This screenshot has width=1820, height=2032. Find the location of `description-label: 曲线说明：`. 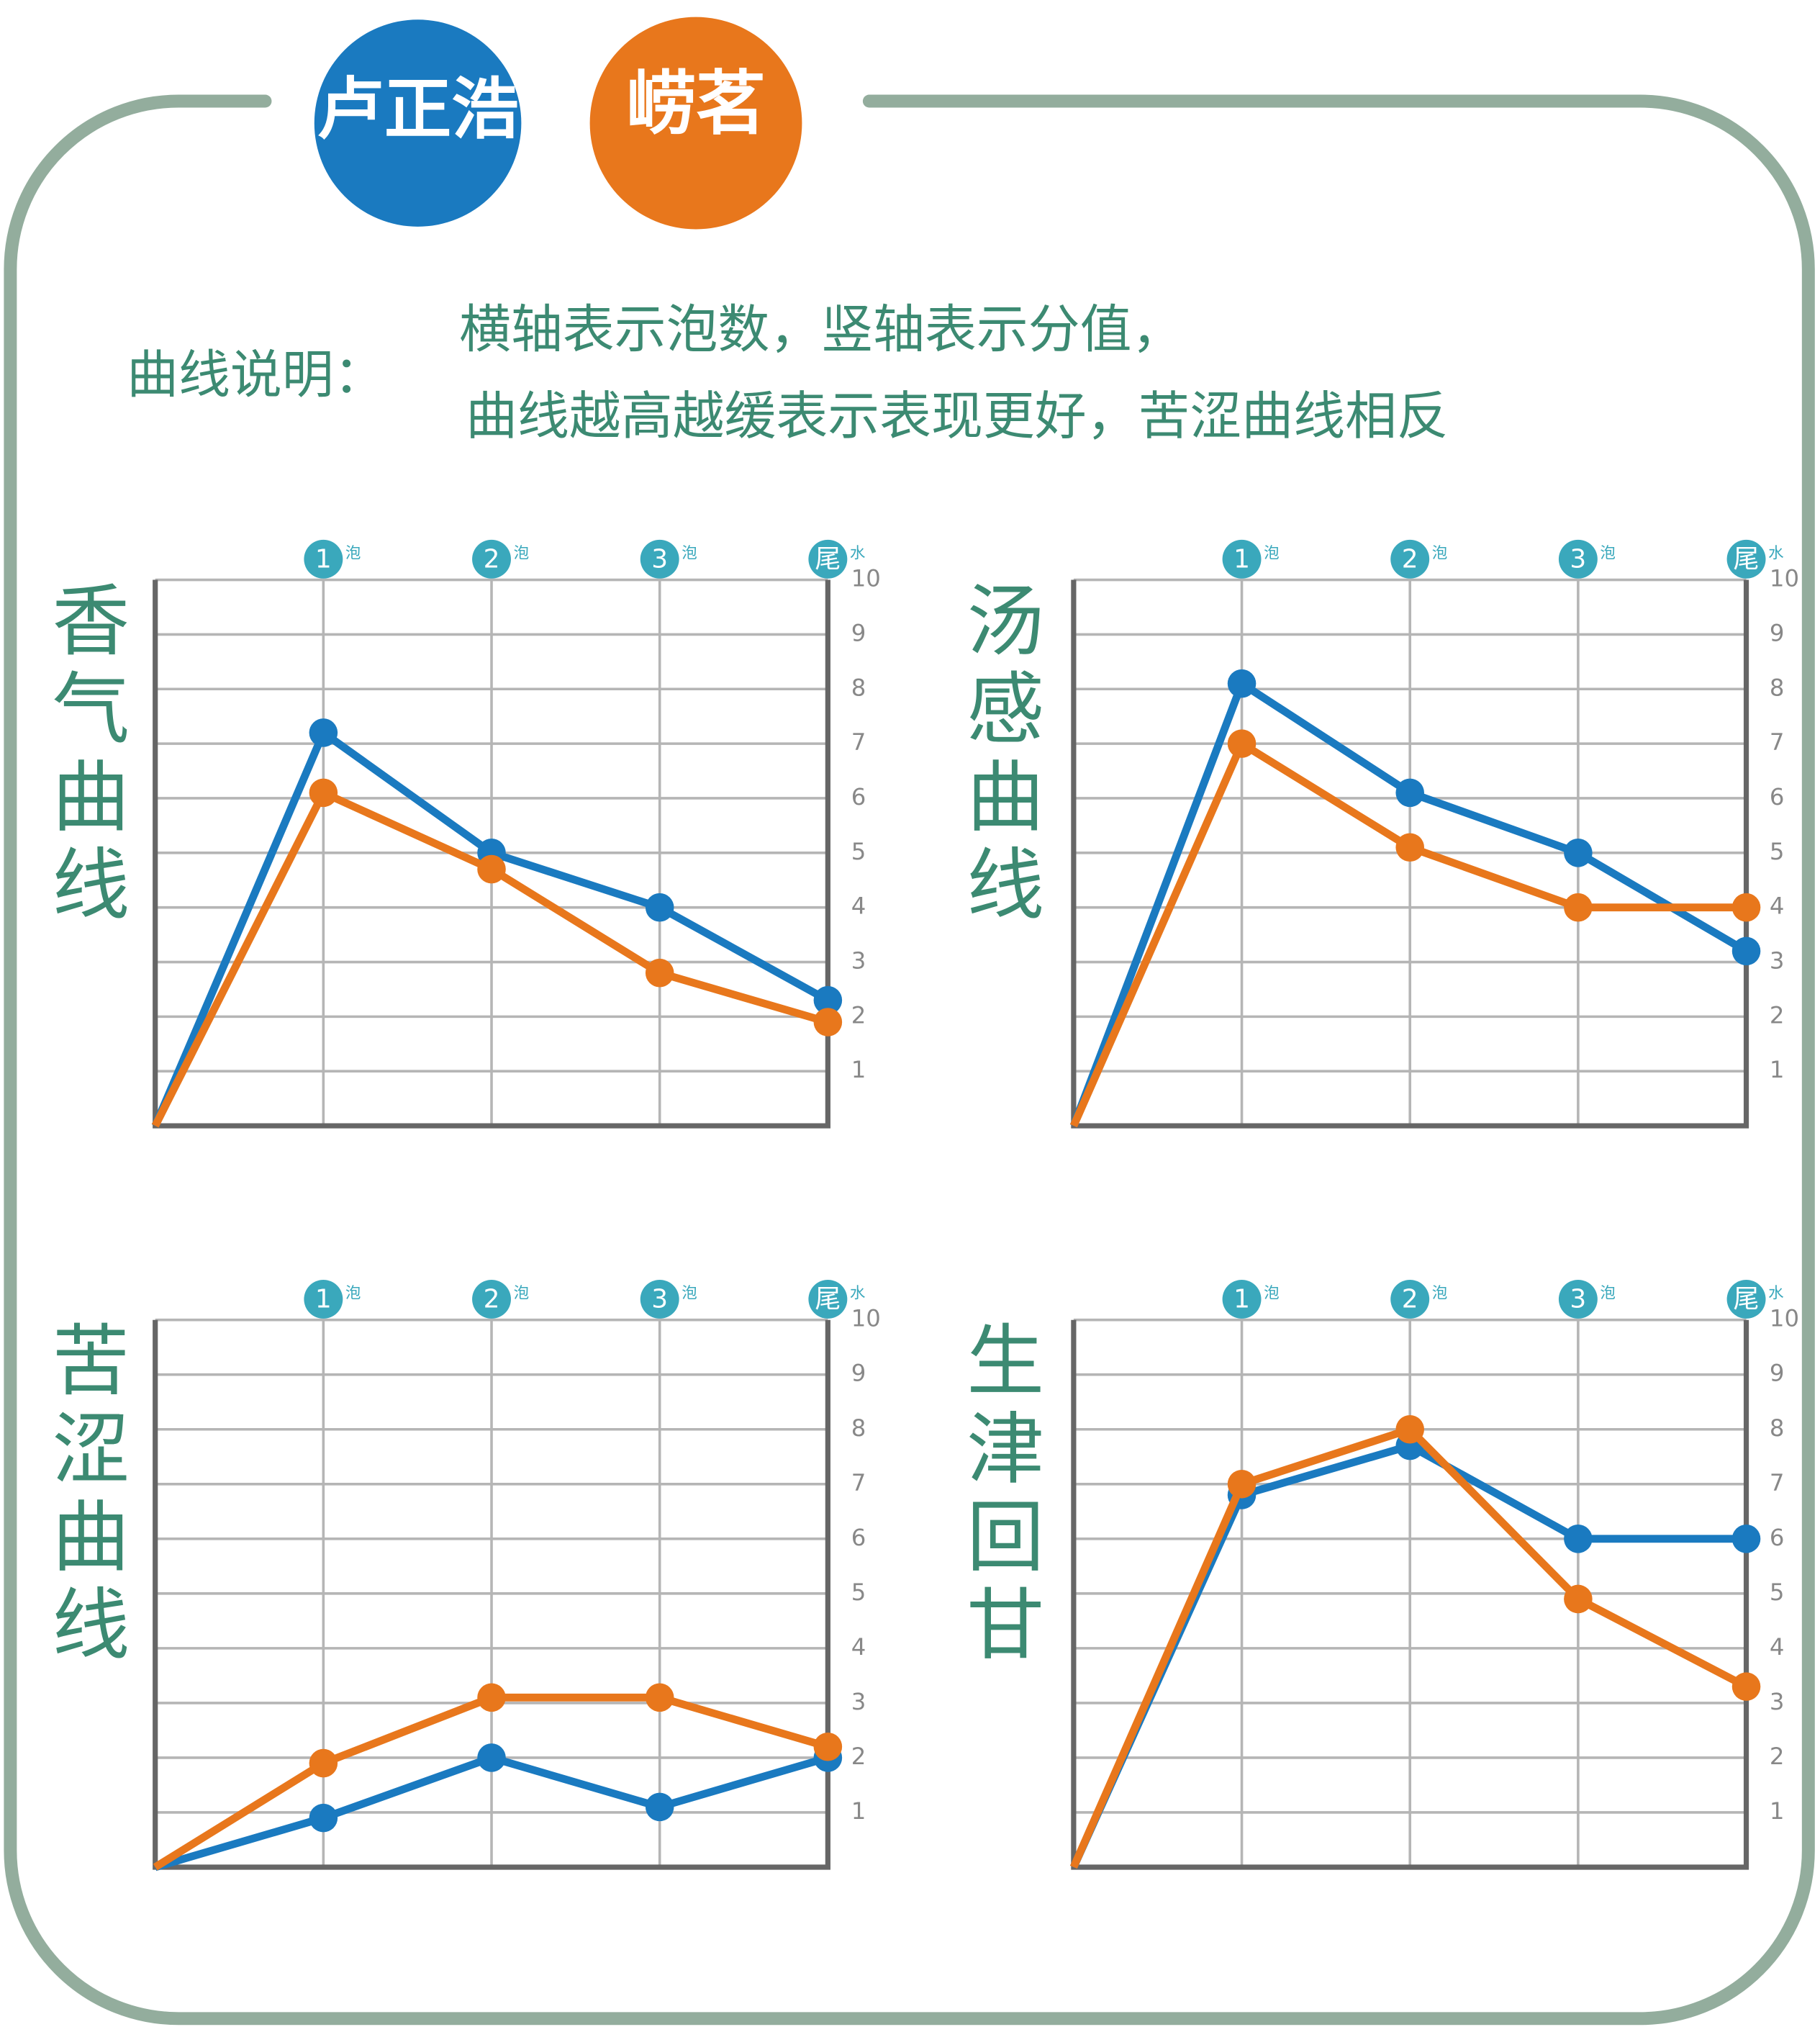

description-label: 曲线说明： is located at coordinates (256, 375).